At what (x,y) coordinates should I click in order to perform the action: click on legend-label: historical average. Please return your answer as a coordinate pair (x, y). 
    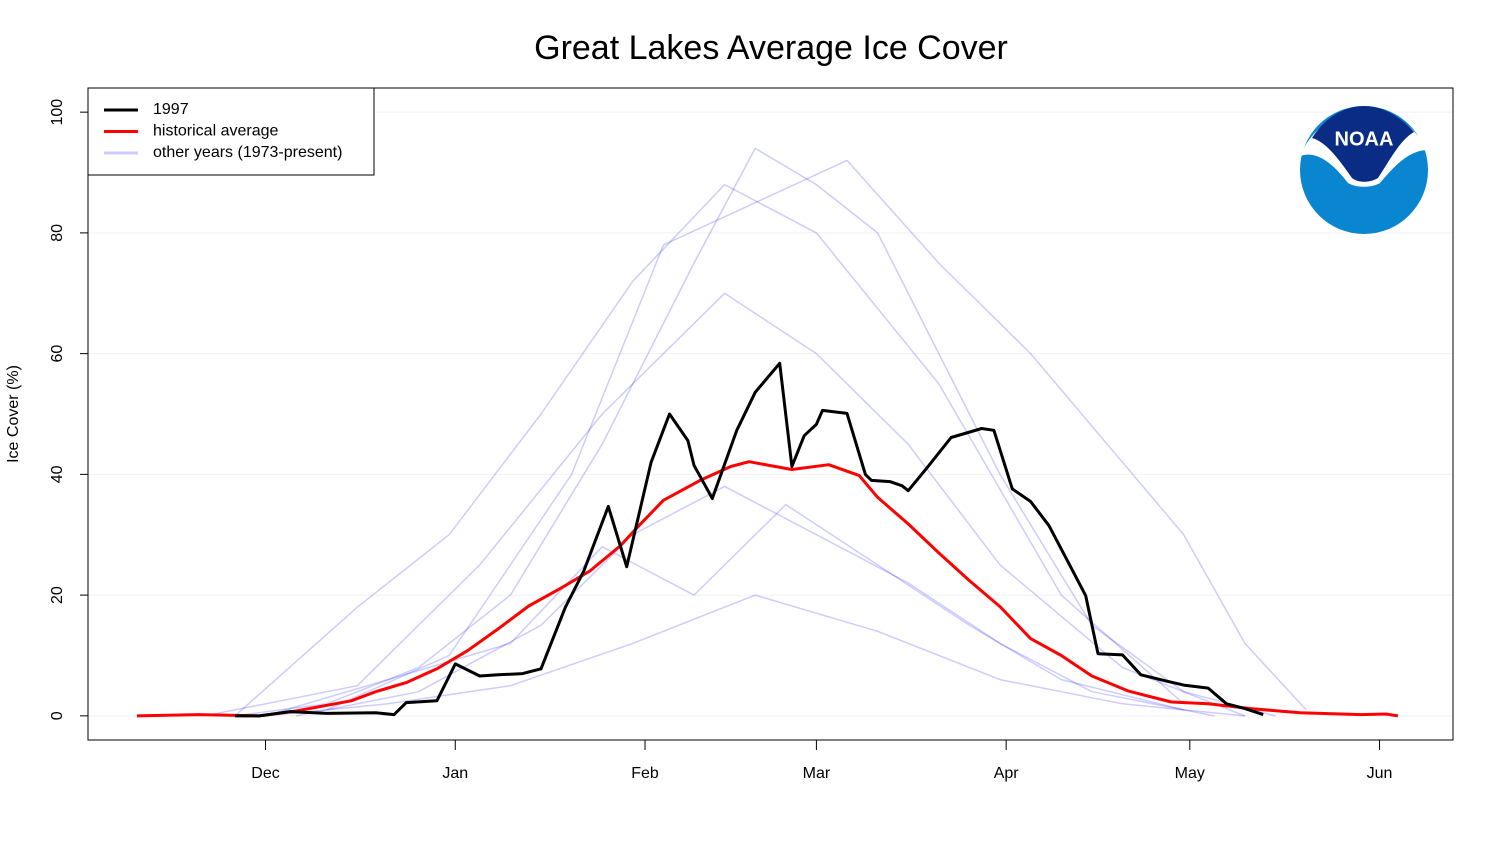
    Looking at the image, I should click on (216, 131).